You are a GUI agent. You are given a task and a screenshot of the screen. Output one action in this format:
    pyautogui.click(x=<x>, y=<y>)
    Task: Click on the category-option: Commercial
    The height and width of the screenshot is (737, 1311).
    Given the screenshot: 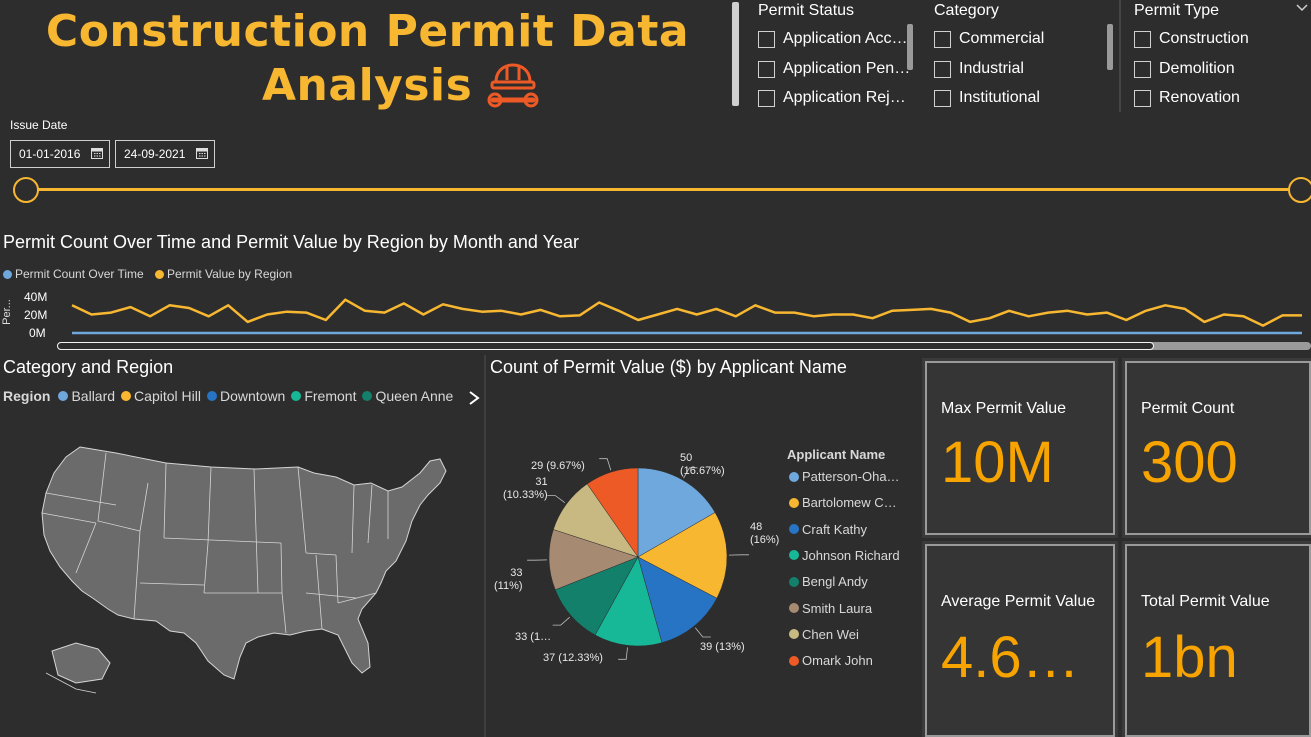 What is the action you would take?
    pyautogui.click(x=989, y=39)
    